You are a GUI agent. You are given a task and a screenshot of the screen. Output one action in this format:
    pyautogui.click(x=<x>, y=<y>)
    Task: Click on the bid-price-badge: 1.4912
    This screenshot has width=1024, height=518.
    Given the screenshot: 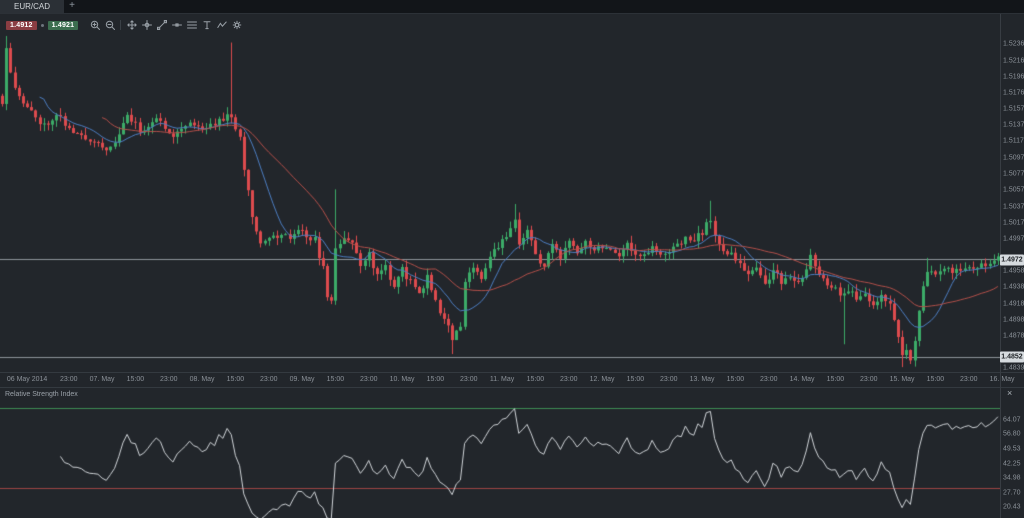 What is the action you would take?
    pyautogui.click(x=21, y=25)
    